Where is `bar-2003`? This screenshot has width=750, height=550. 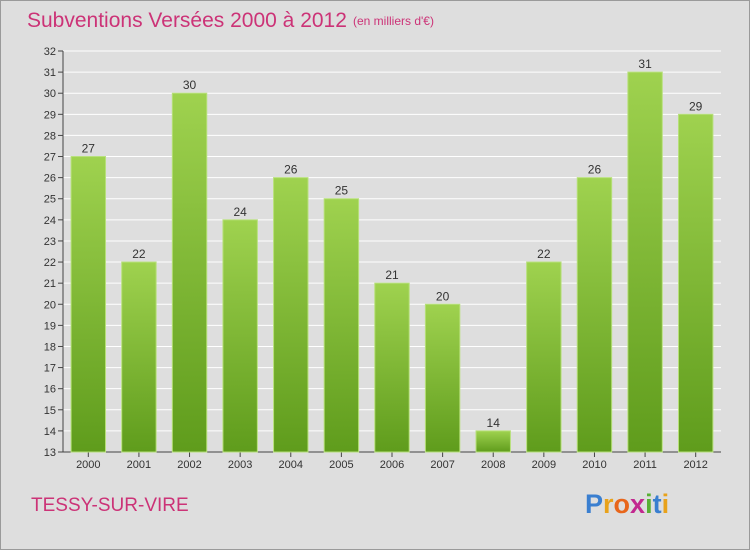
bar-2003 is located at coordinates (240, 336).